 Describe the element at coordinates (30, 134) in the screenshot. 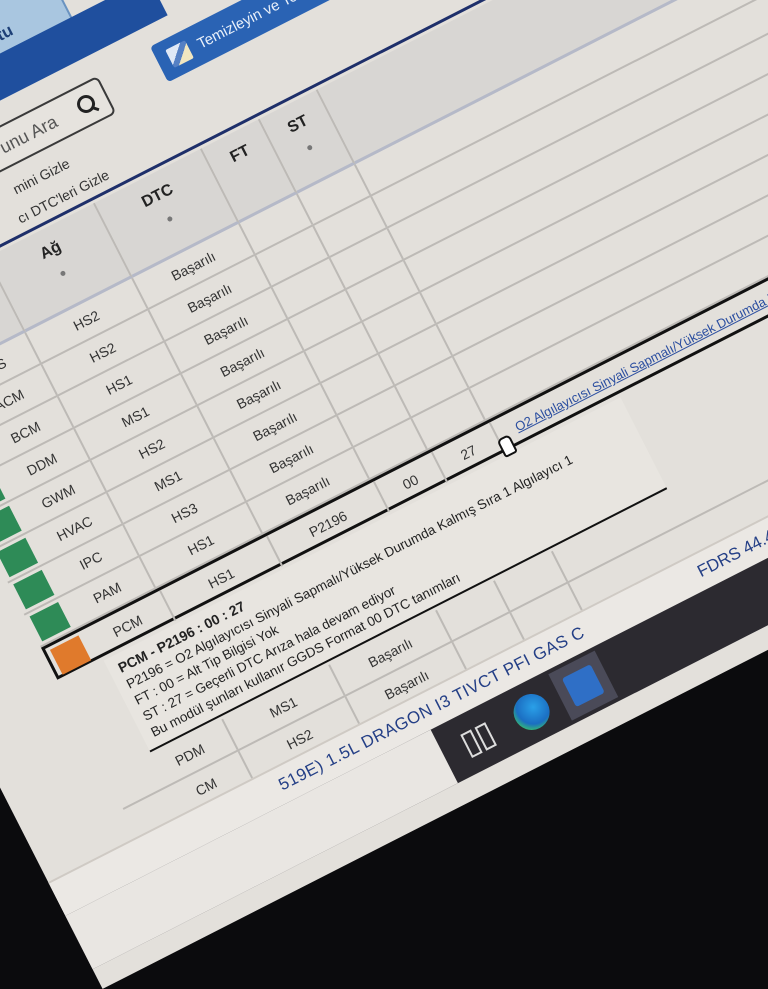

I see `search-placeholder: unu Ara` at that location.